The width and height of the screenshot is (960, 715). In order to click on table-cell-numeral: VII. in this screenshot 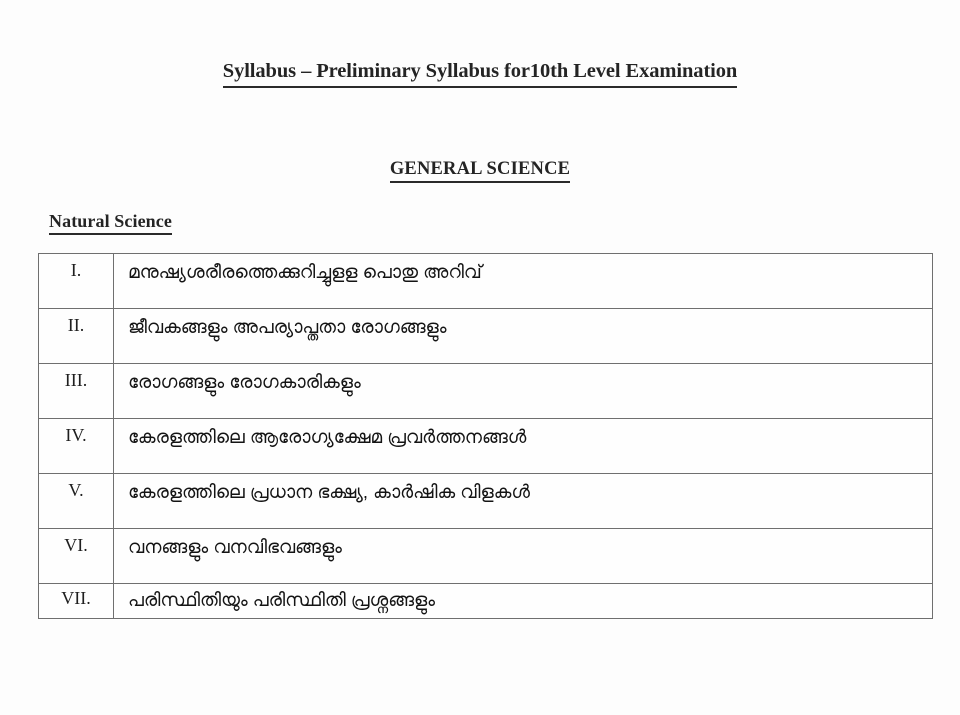, I will do `click(76, 601)`.